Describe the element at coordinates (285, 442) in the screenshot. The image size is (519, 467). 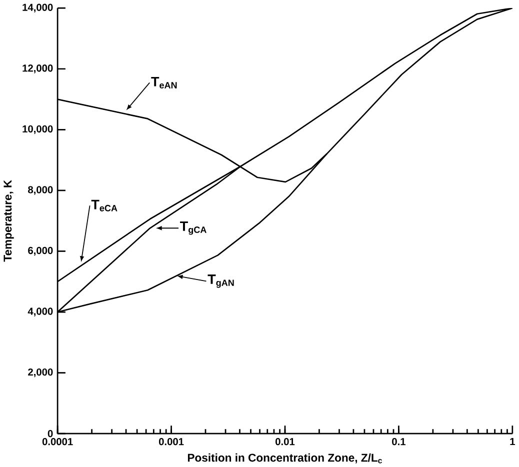
I see `x-tick-label: 0.01` at that location.